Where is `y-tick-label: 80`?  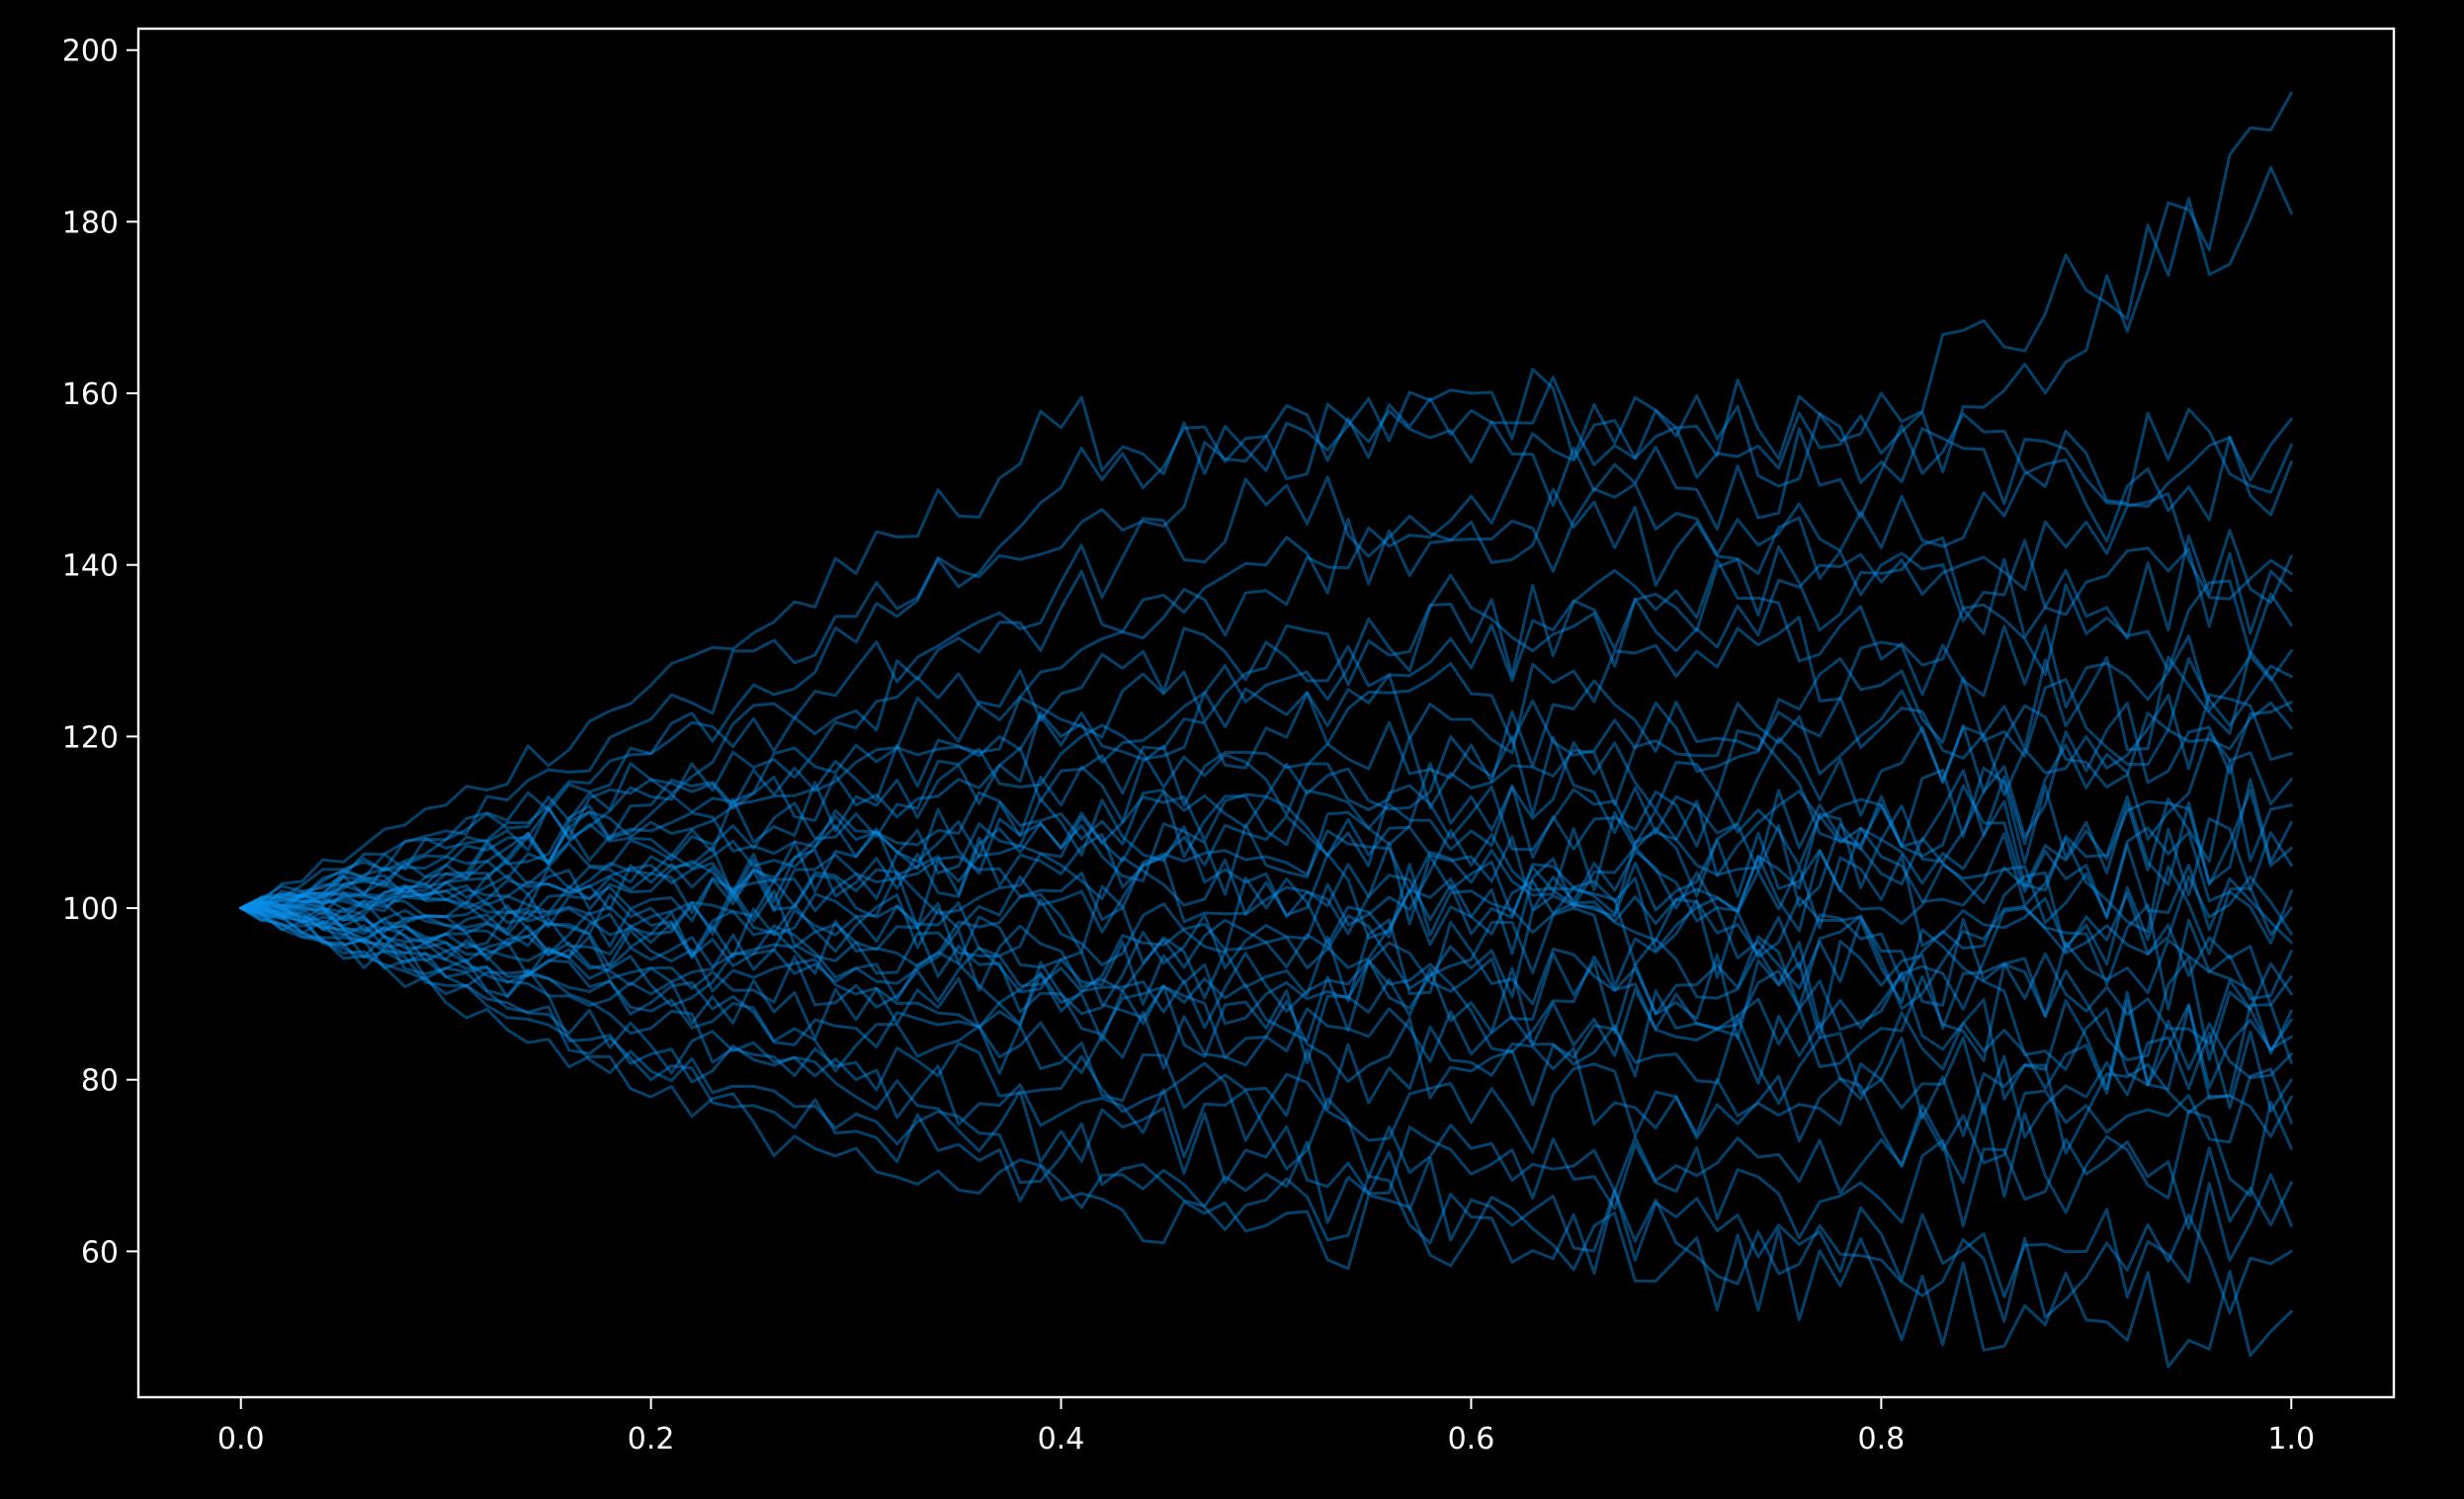 y-tick-label: 80 is located at coordinates (100, 1081).